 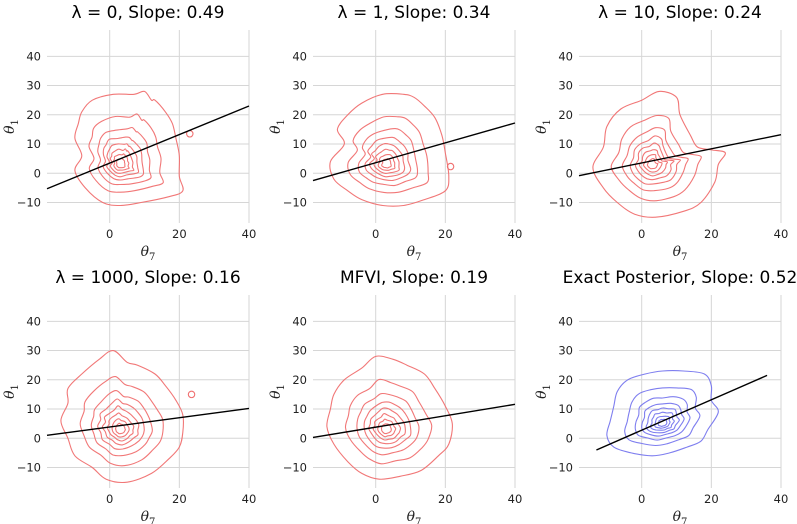 I want to click on chart-title: MFVI, Slope: 0.19, so click(x=414, y=278).